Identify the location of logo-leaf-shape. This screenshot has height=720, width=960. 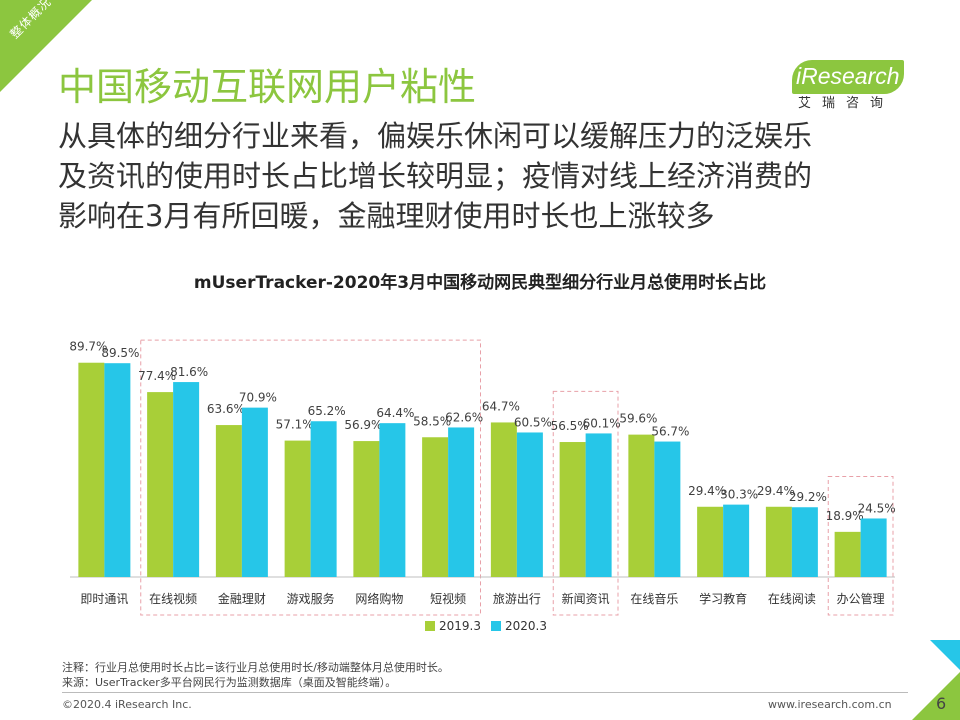
(848, 77).